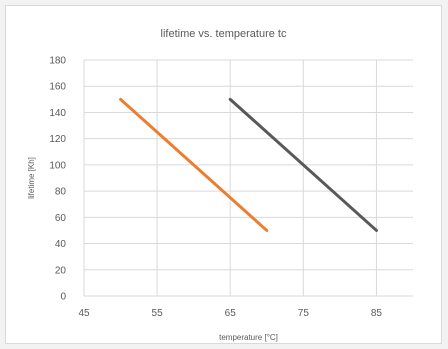 The width and height of the screenshot is (448, 349). I want to click on x-tick-label-45: 45, so click(84, 313).